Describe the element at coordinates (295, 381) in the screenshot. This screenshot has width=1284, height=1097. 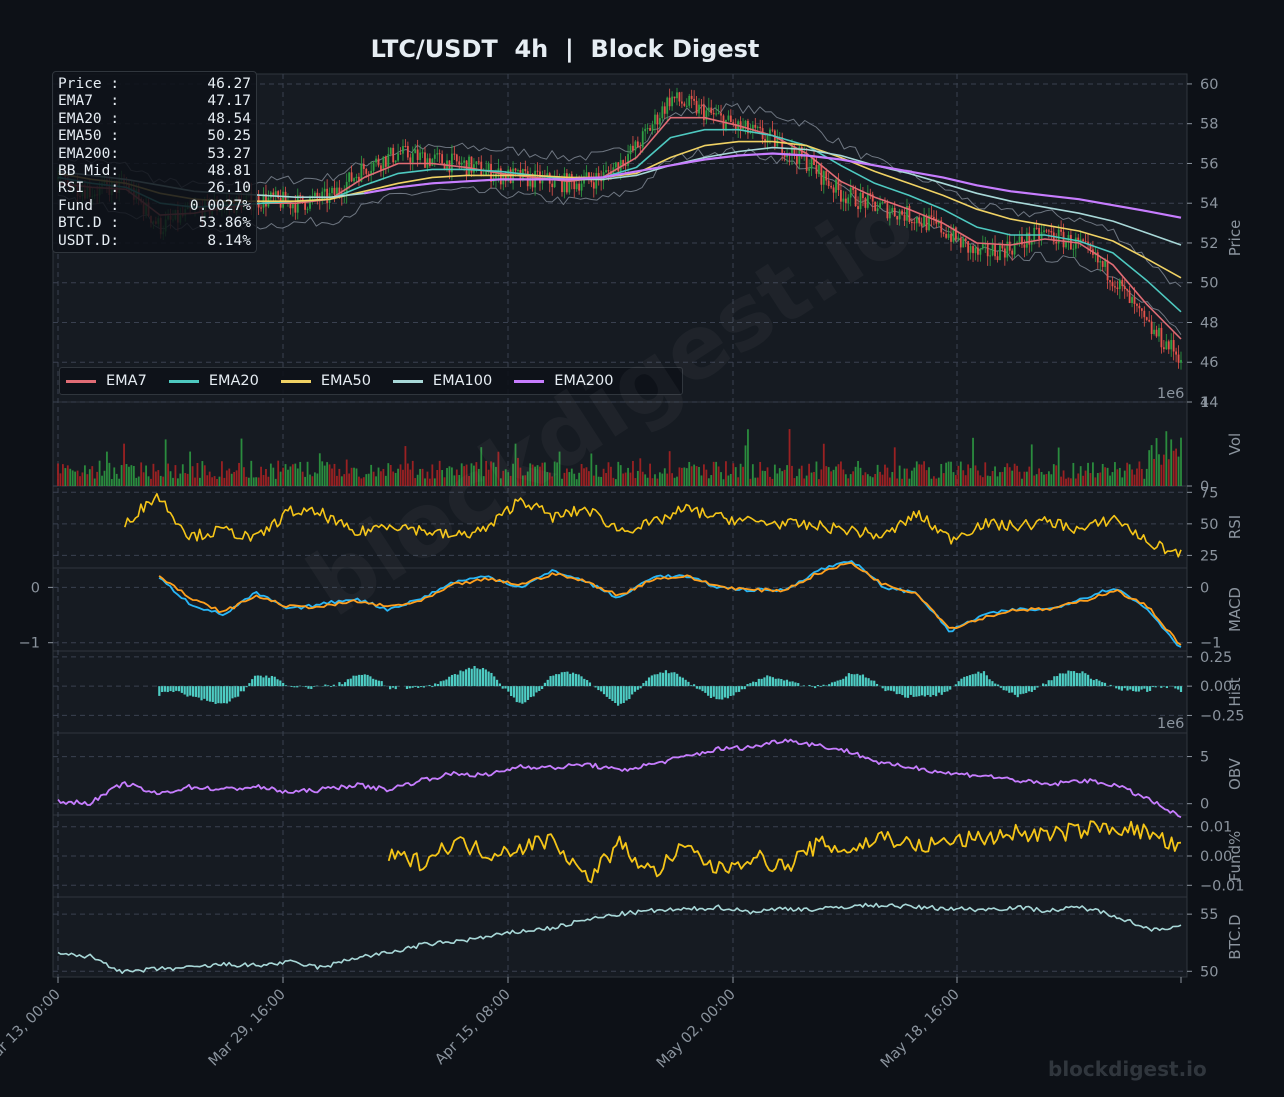
I see `legend-swatch` at that location.